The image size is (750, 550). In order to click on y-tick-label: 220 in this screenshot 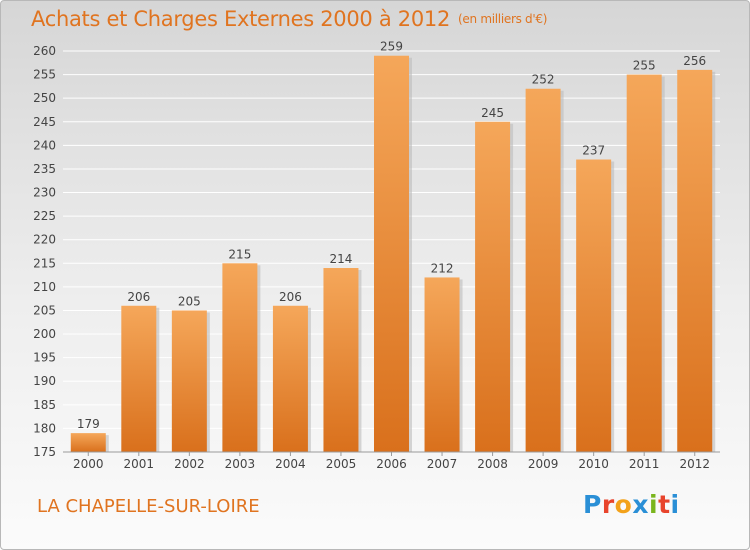, I will do `click(44, 240)`.